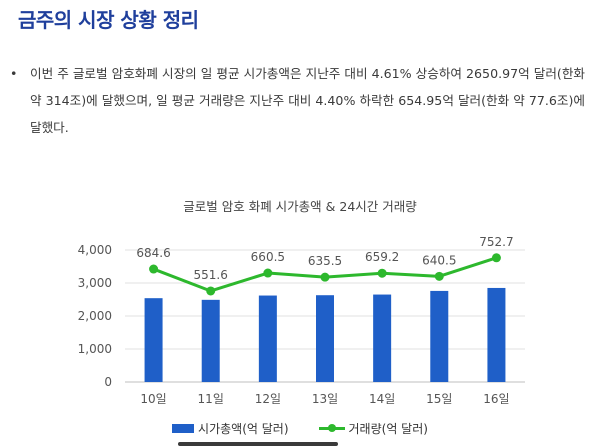  What do you see at coordinates (268, 399) in the screenshot?
I see `x-tick-label: 12일` at bounding box center [268, 399].